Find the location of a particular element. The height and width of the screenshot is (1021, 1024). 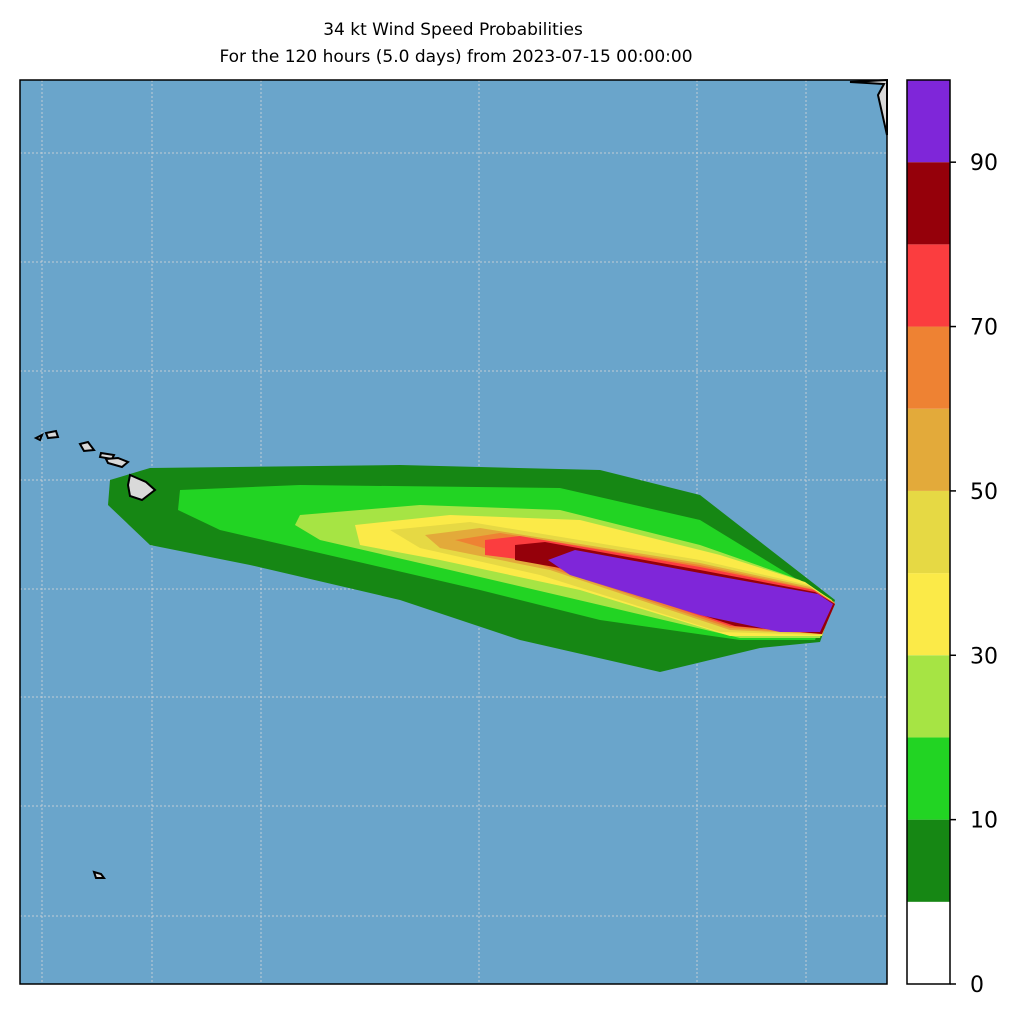

colorbar-tick-label: 70 is located at coordinates (984, 328).